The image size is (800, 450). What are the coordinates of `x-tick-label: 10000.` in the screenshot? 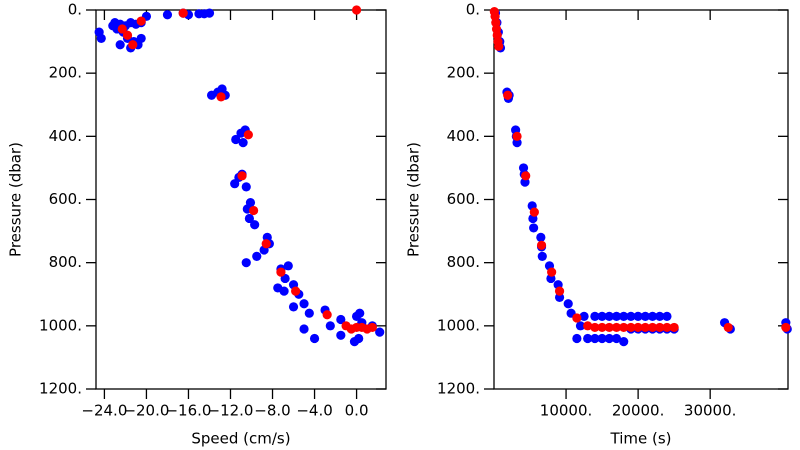 It's located at (566, 411).